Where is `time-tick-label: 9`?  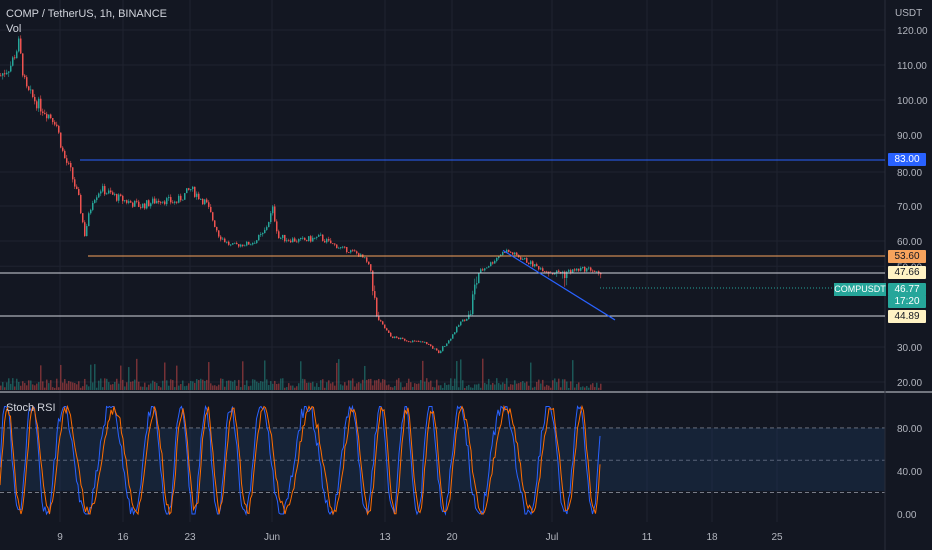 time-tick-label: 9 is located at coordinates (60, 537).